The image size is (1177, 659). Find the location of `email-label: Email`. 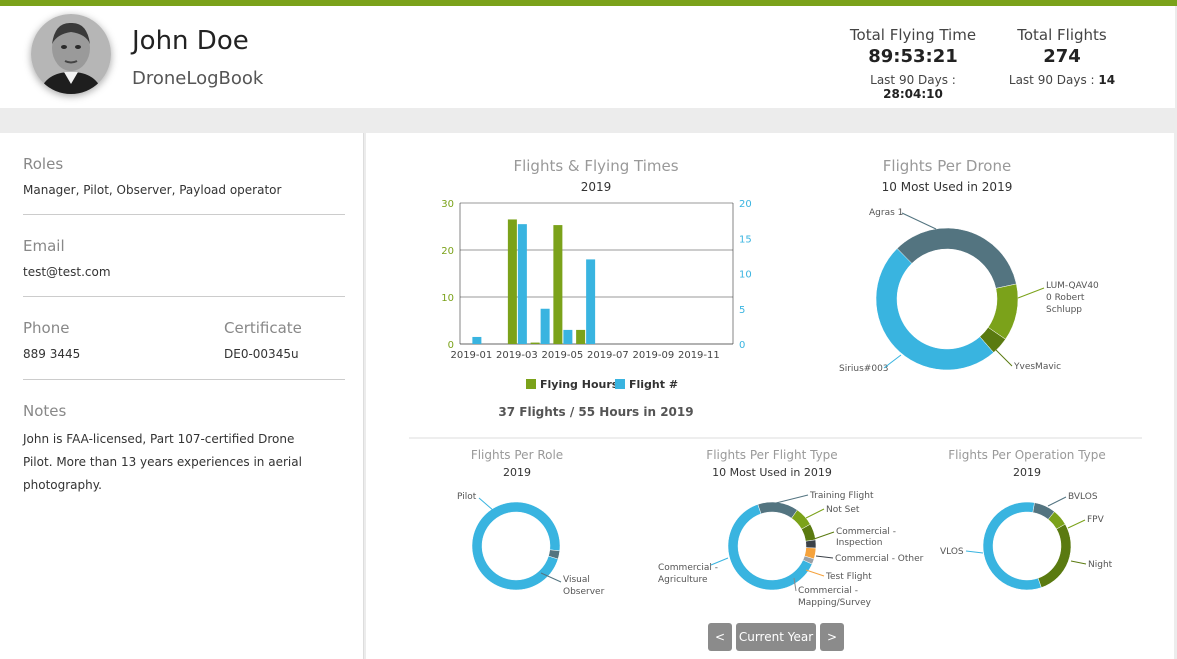

email-label: Email is located at coordinates (44, 246).